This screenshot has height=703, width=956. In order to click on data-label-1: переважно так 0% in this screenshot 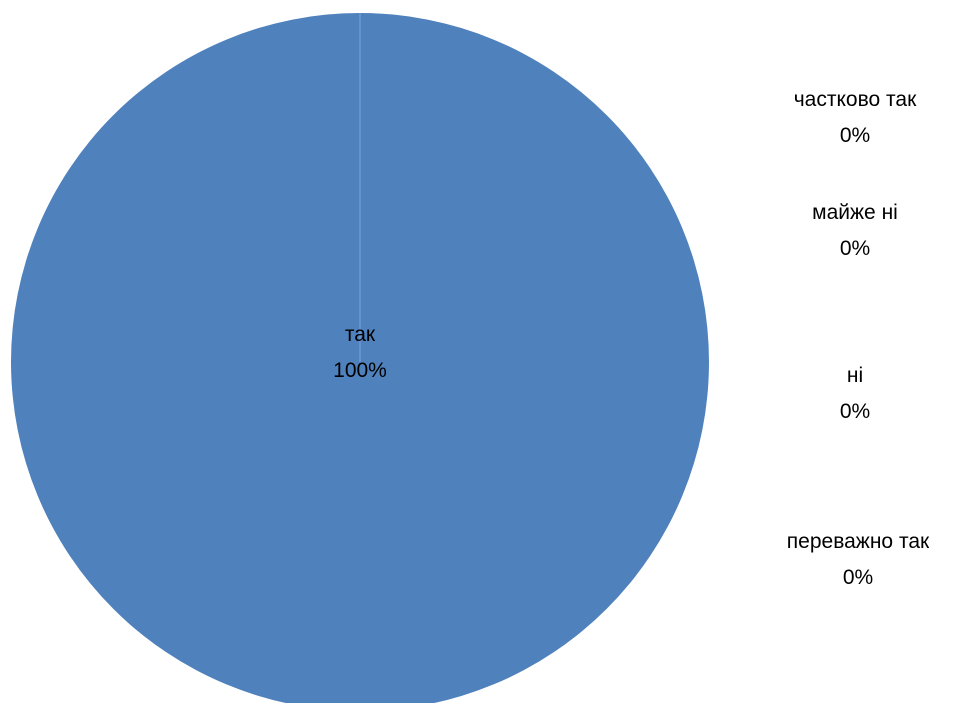, I will do `click(858, 559)`.